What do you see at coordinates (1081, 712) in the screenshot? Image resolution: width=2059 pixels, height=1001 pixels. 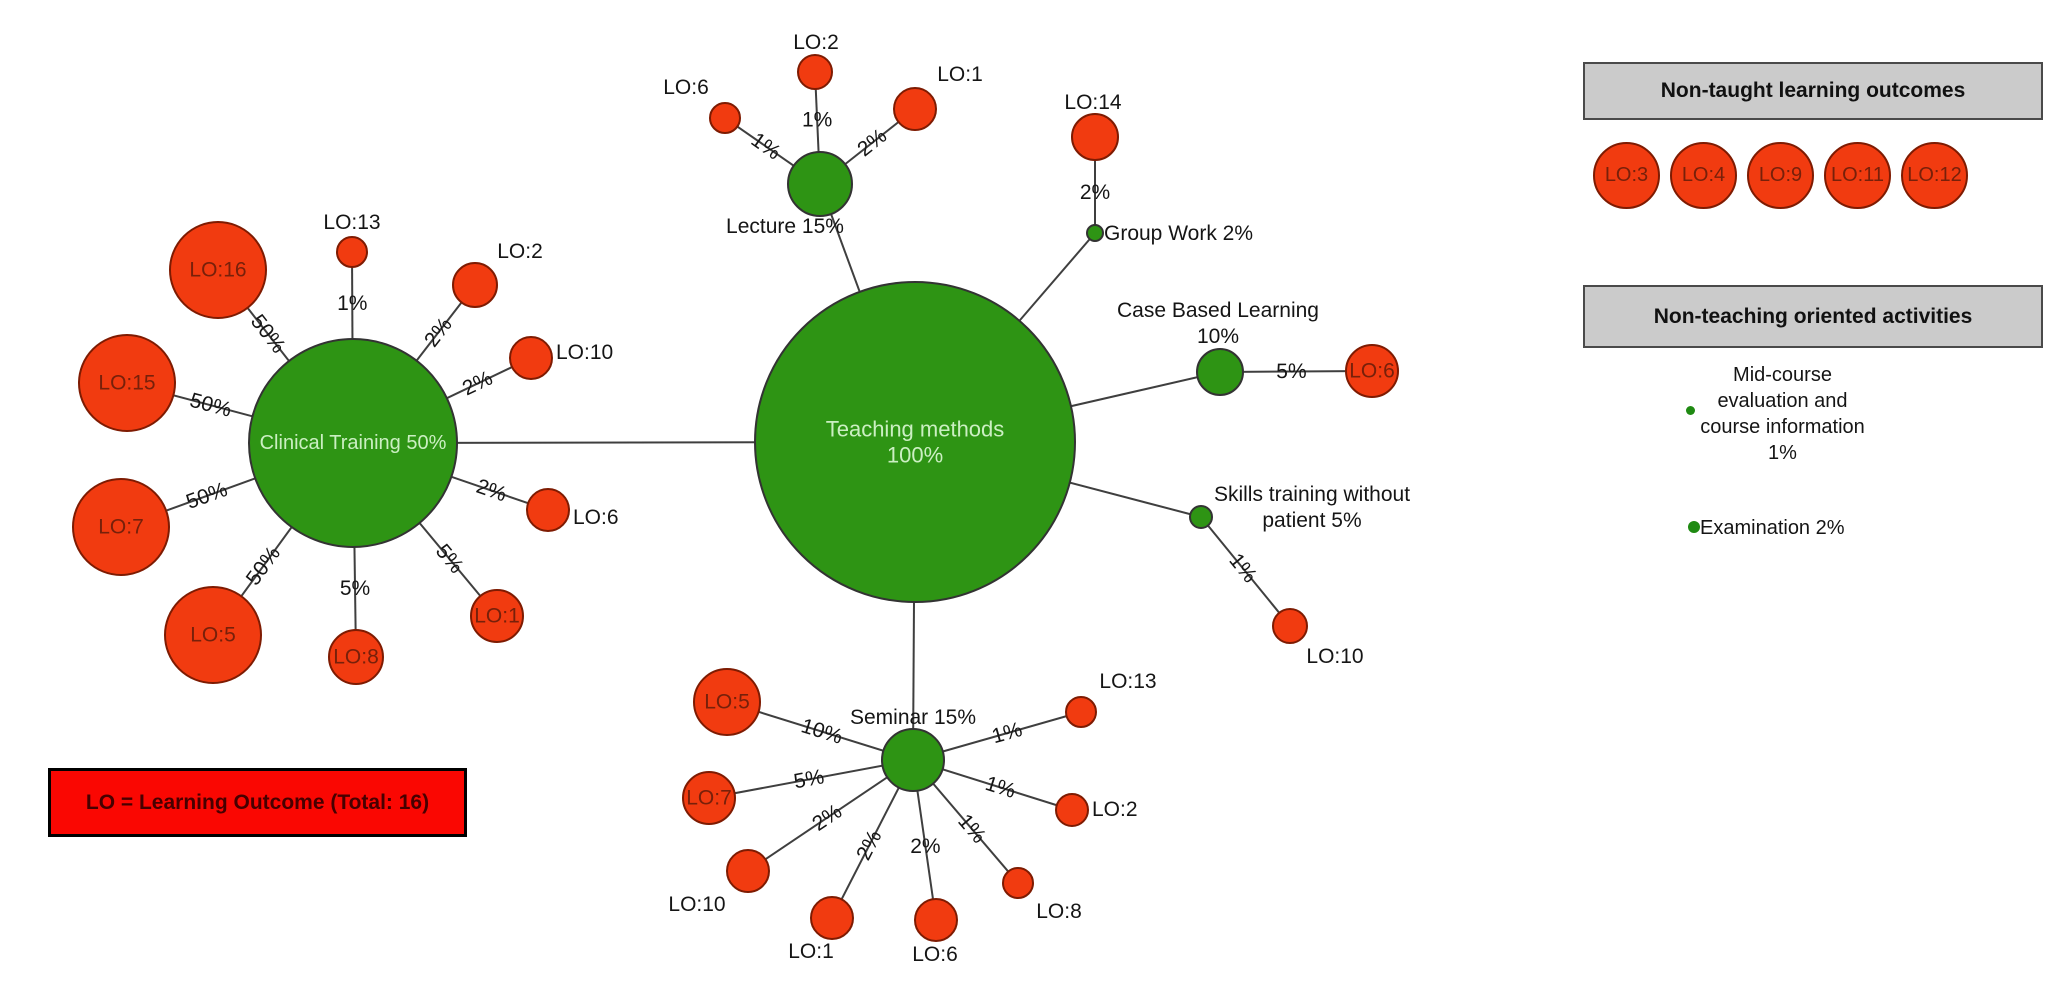 I see `node-sem13` at bounding box center [1081, 712].